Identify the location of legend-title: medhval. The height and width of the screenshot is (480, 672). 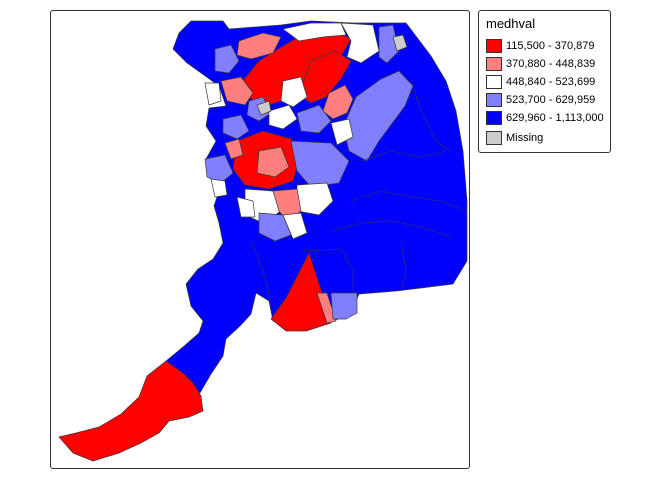
(511, 23).